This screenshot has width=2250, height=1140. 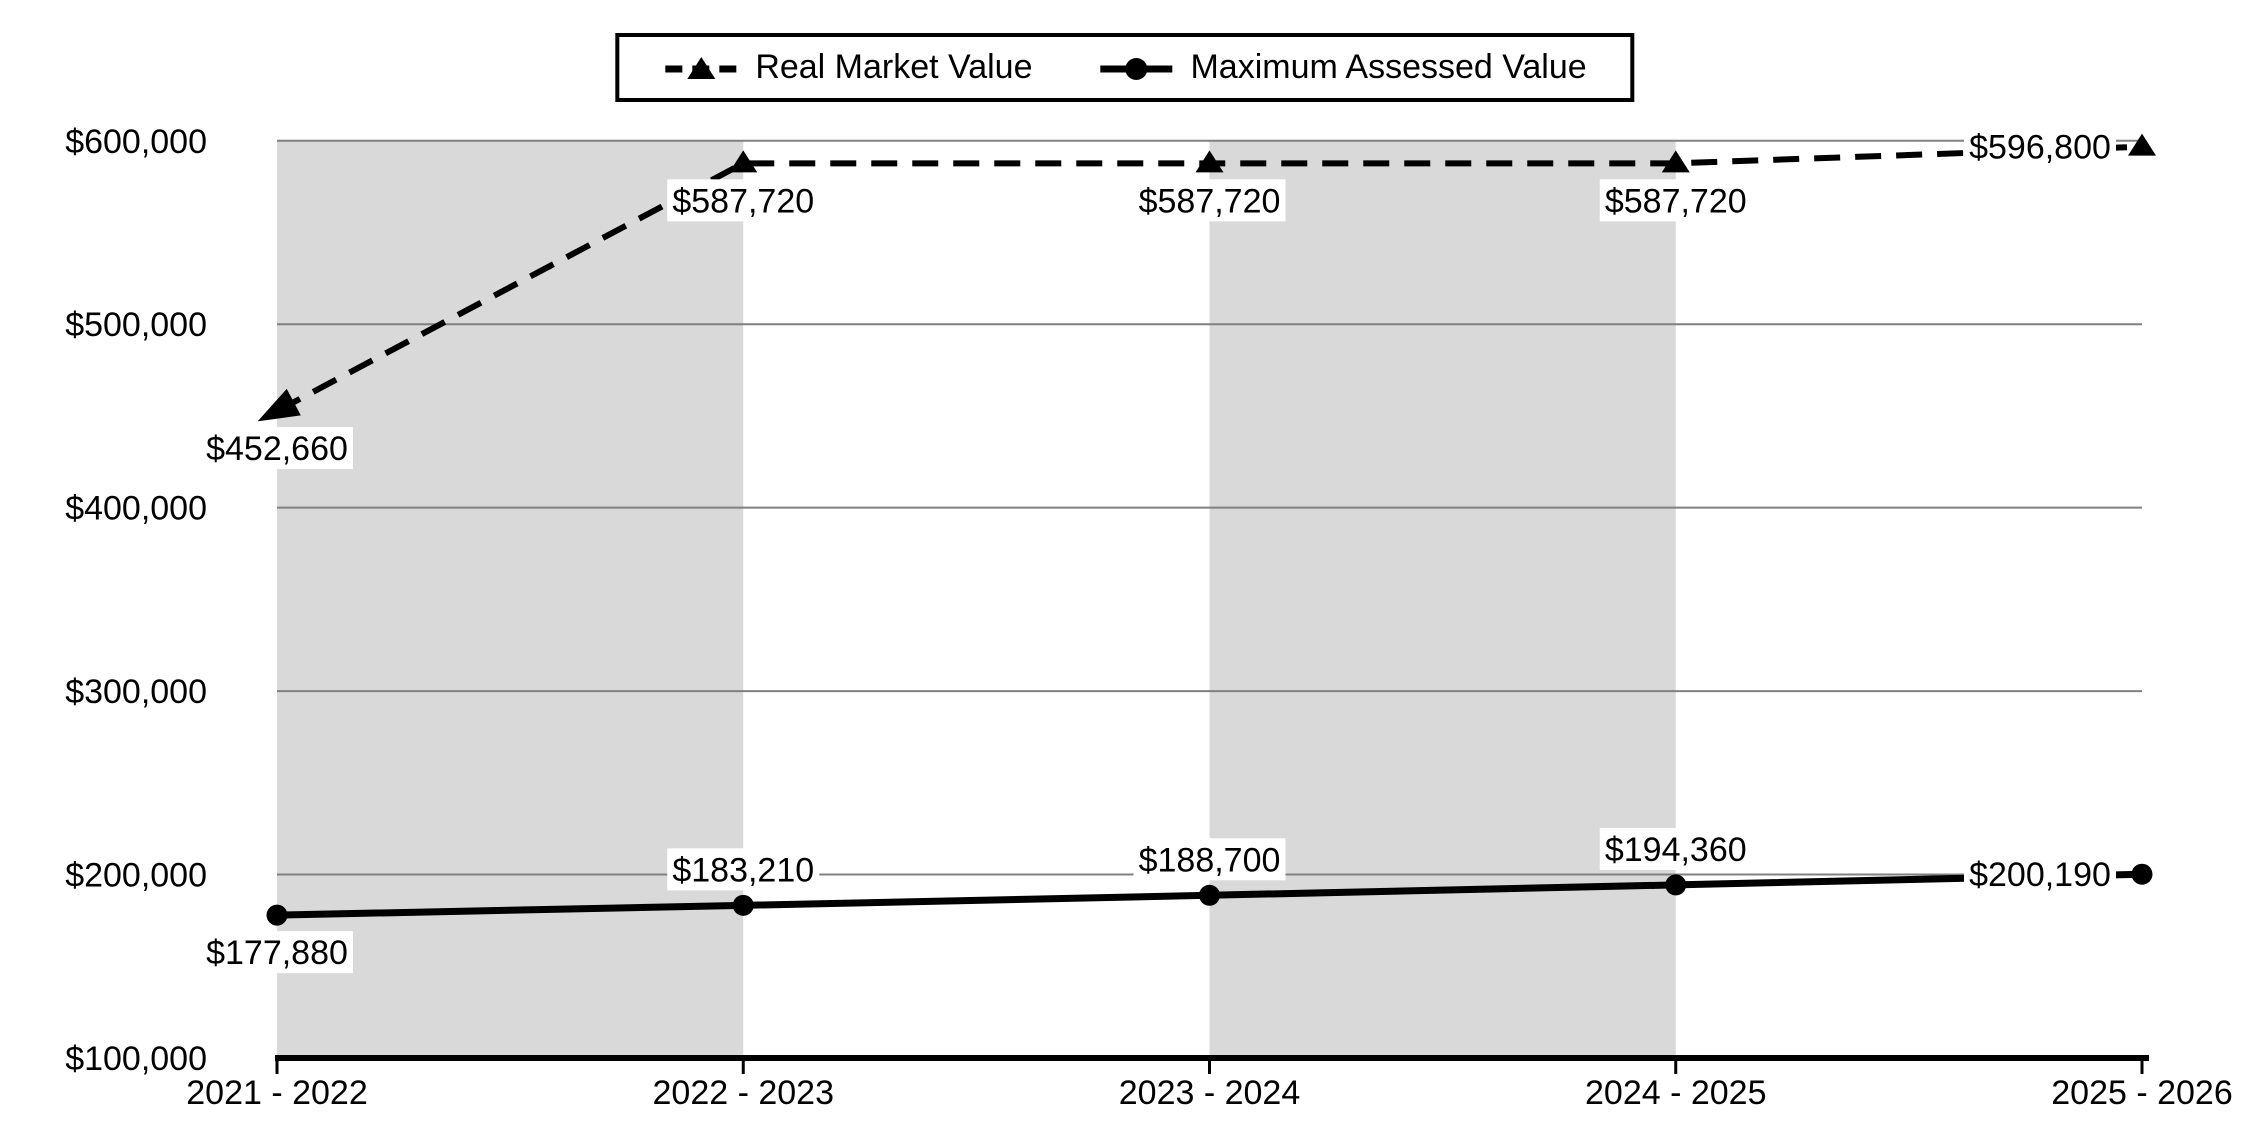 I want to click on x-axis-tick-label: 2023 - 2024, so click(x=1210, y=1093).